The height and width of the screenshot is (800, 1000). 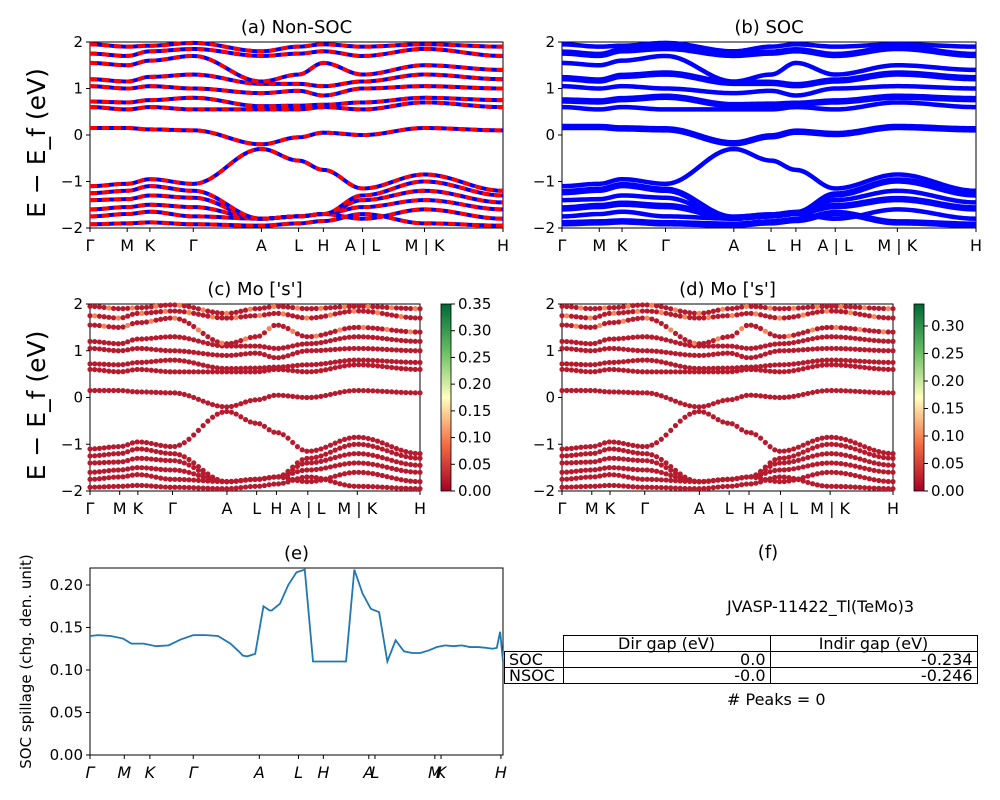 What do you see at coordinates (976, 245) in the screenshot?
I see `x-tick-label: H` at bounding box center [976, 245].